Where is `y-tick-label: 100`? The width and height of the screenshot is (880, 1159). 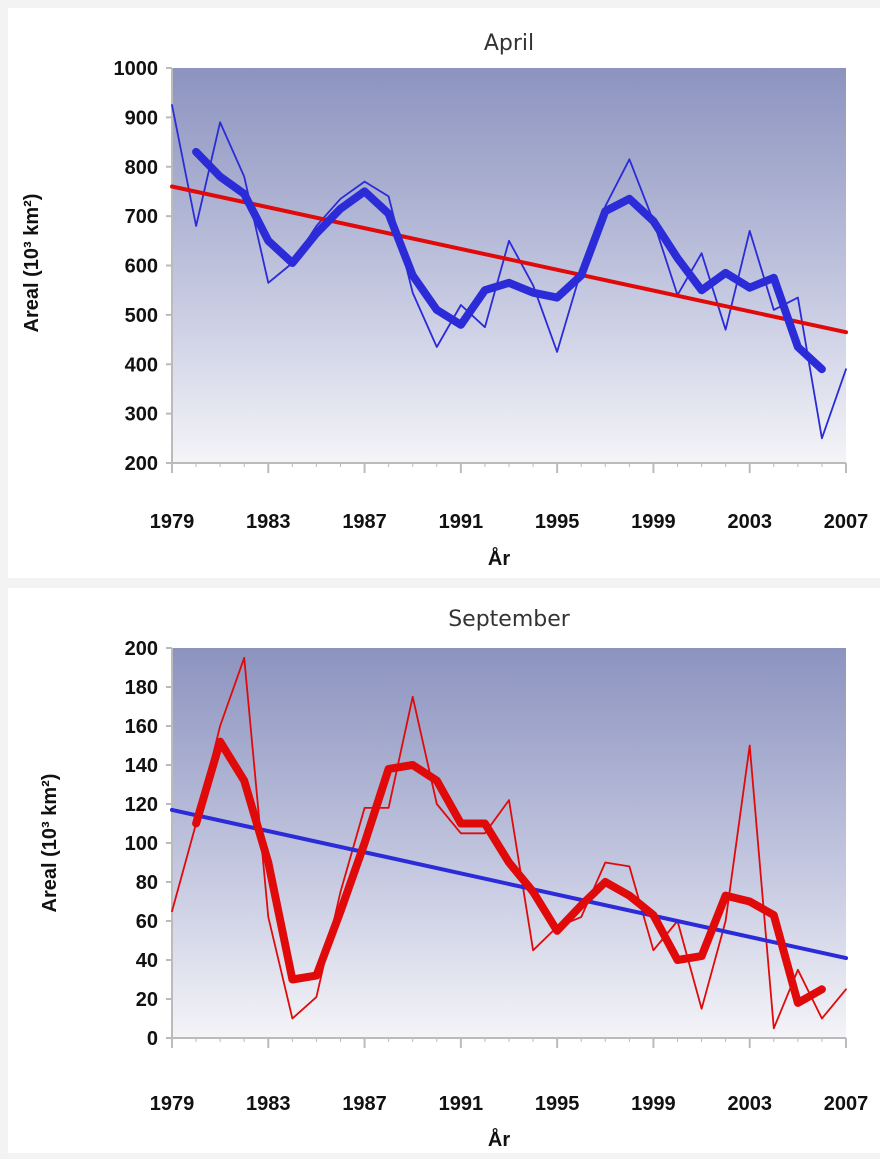 y-tick-label: 100 is located at coordinates (141, 844).